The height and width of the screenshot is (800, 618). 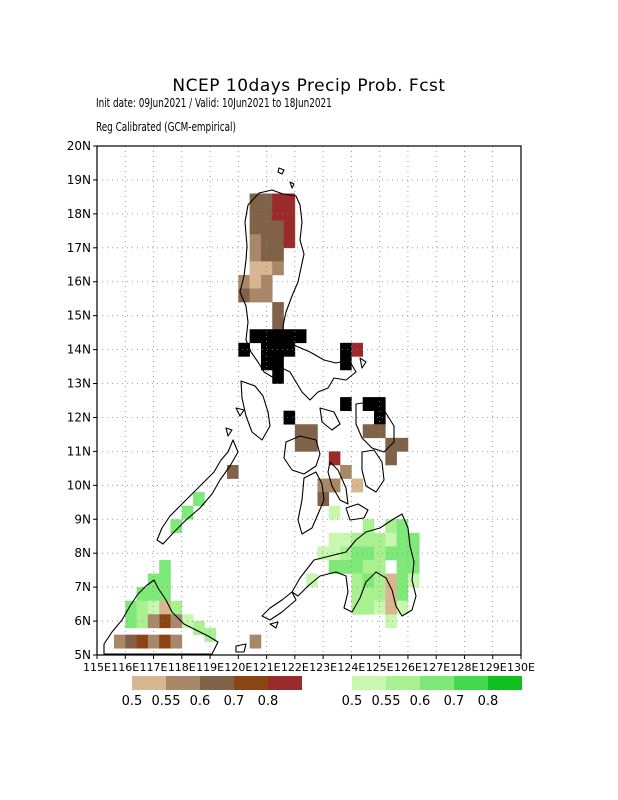 I want to click on coastline-masbate, so click(x=330, y=419).